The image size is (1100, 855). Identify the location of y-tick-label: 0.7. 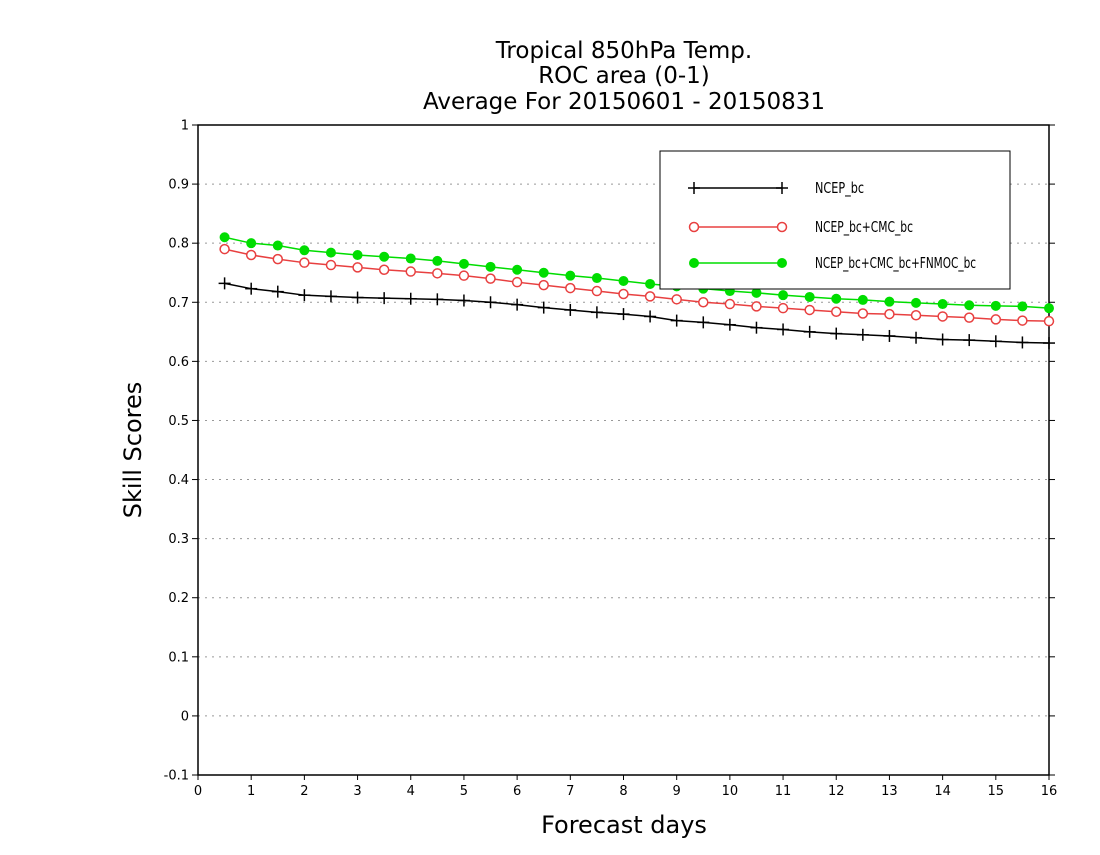
(178, 303).